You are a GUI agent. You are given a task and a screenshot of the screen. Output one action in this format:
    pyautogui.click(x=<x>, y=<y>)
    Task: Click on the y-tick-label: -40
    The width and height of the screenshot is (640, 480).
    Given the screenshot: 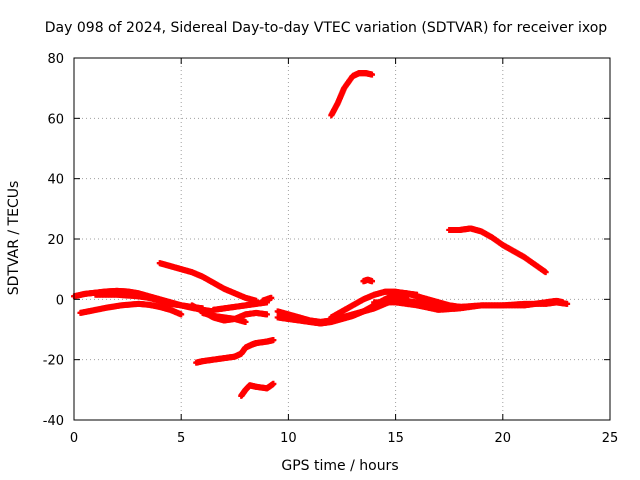 What is the action you would take?
    pyautogui.click(x=53, y=421)
    